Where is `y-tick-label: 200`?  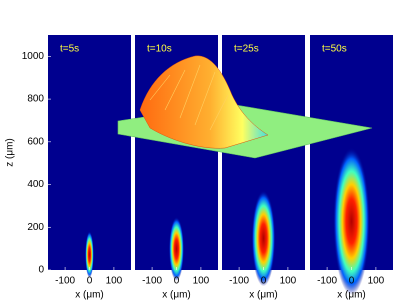 y-tick-label: 200 is located at coordinates (35, 227).